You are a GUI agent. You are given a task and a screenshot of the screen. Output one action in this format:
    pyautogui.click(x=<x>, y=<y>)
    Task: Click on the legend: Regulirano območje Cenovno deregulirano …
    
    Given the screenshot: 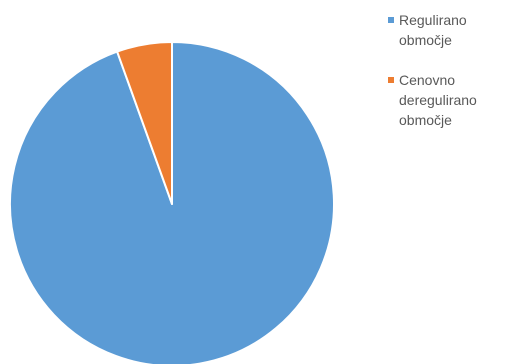 What is the action you would take?
    pyautogui.click(x=449, y=80)
    